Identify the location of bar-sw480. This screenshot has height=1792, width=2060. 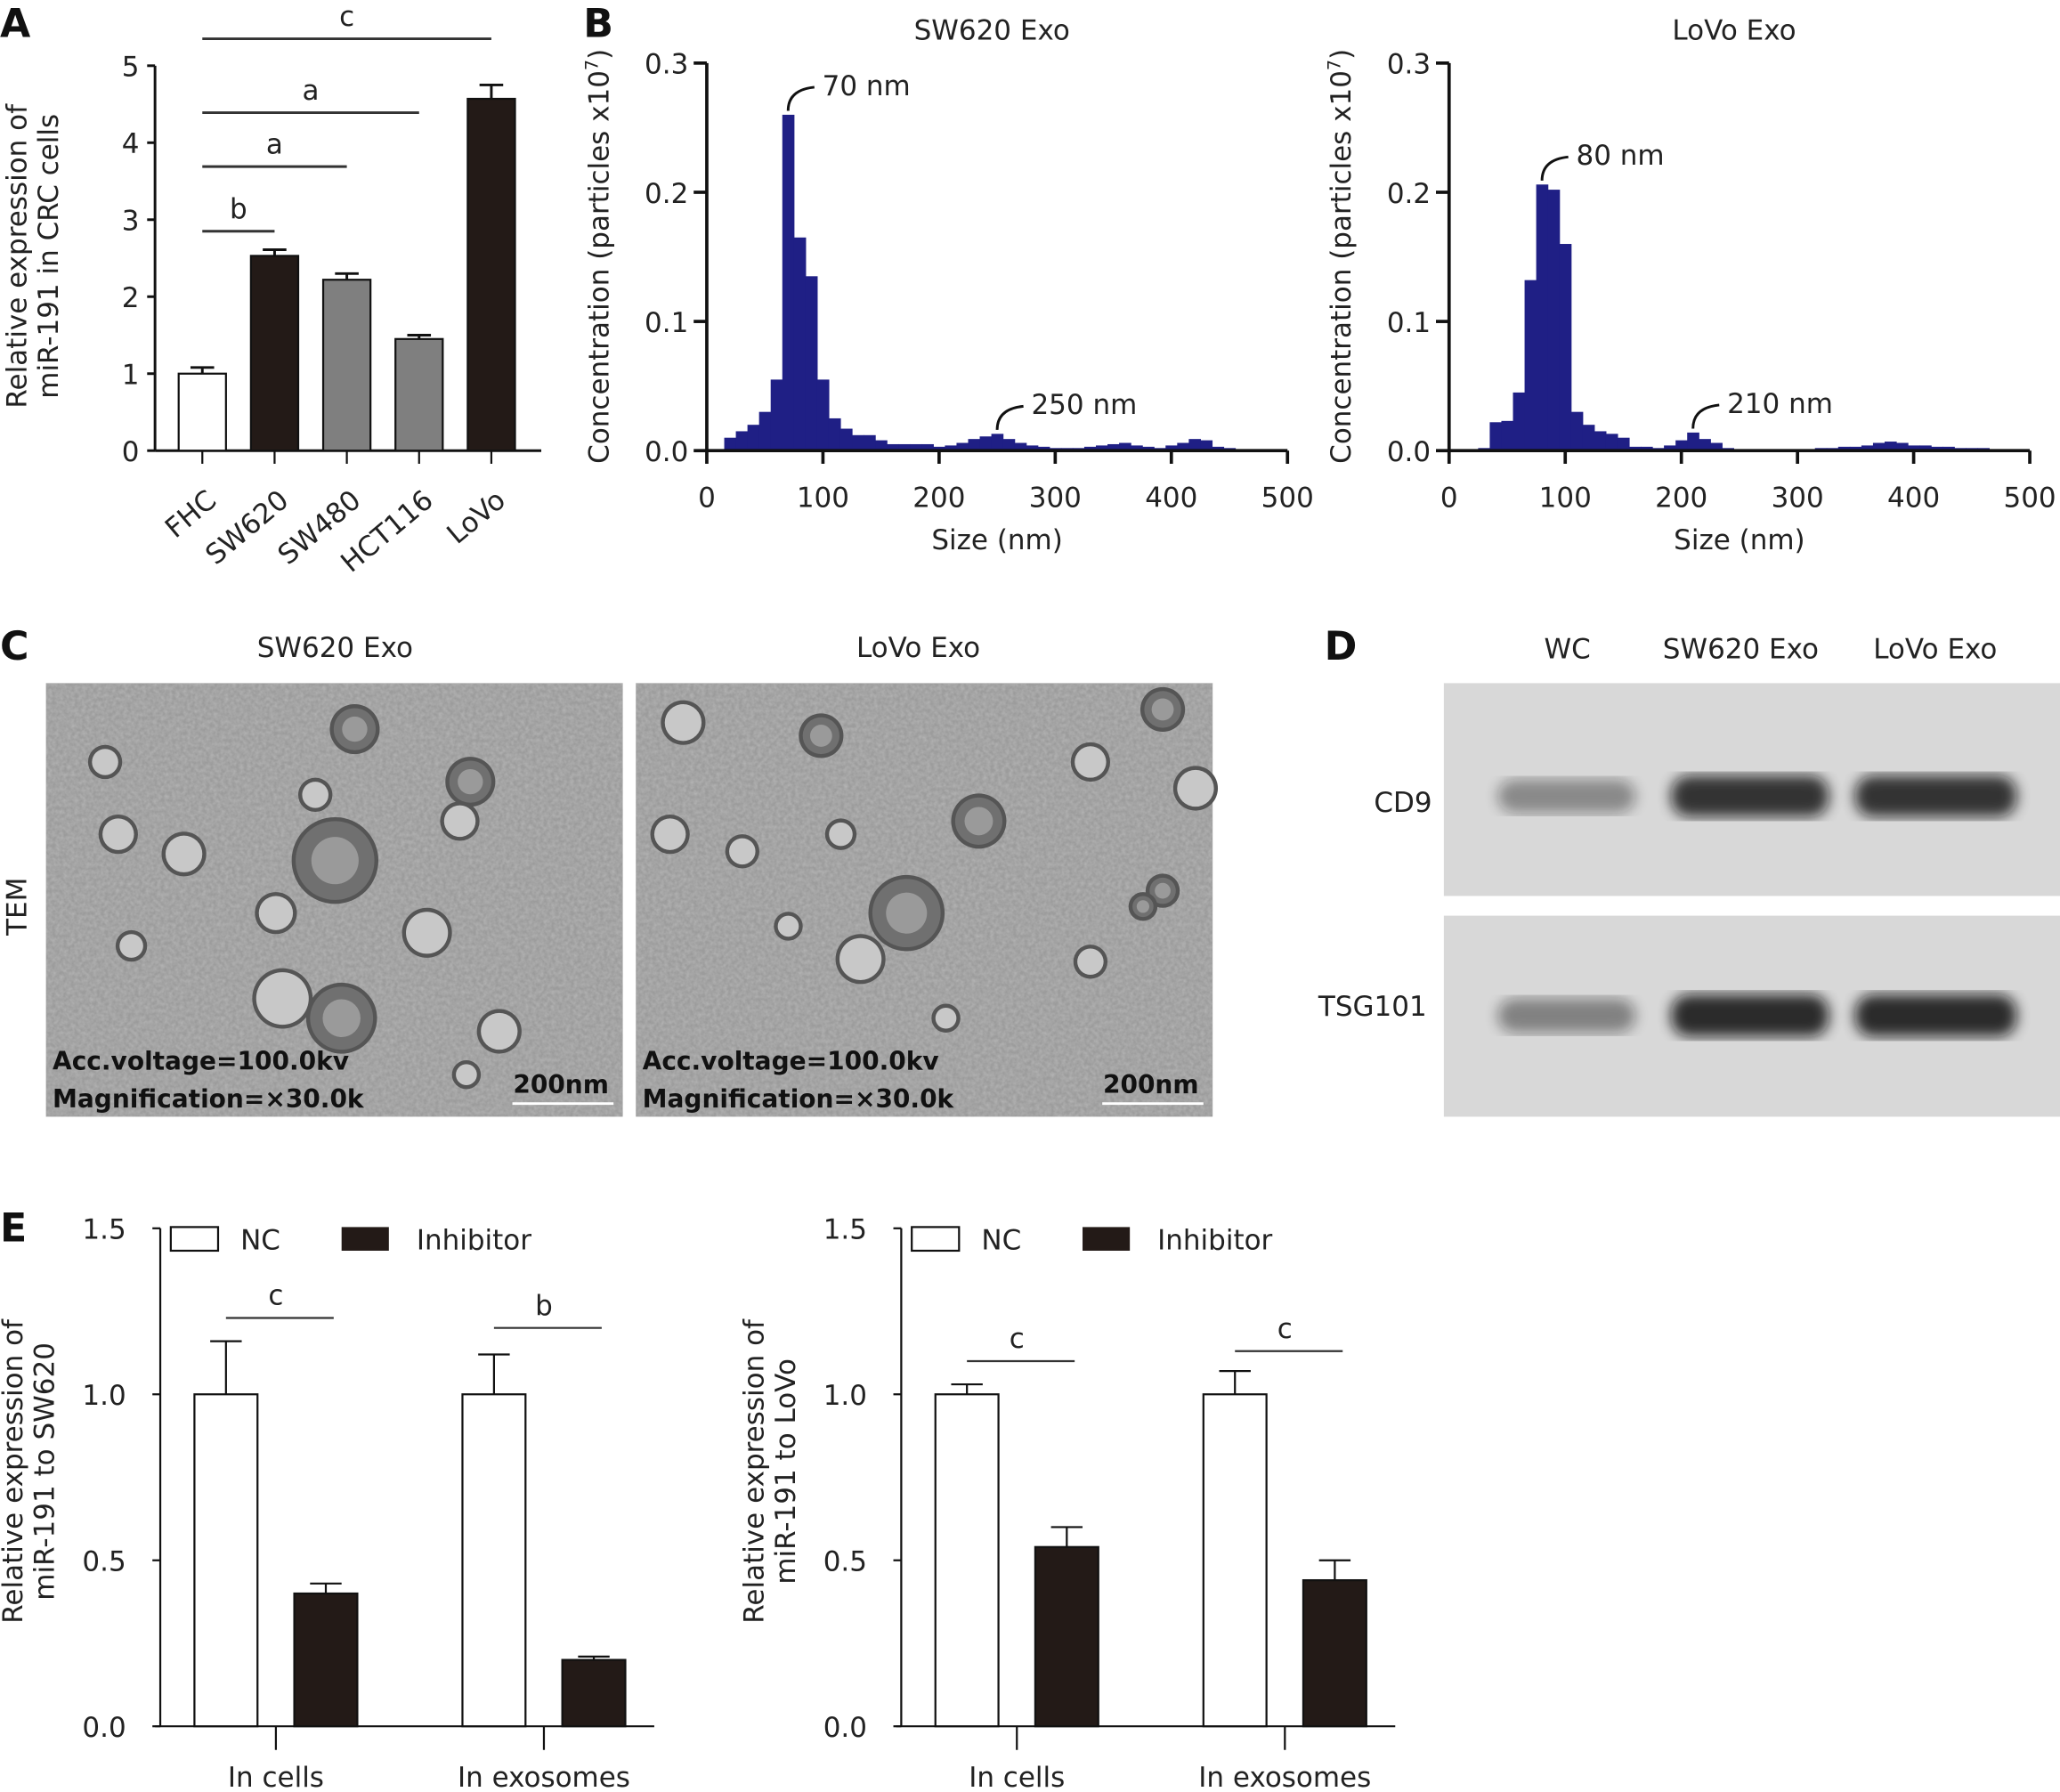
(346, 365).